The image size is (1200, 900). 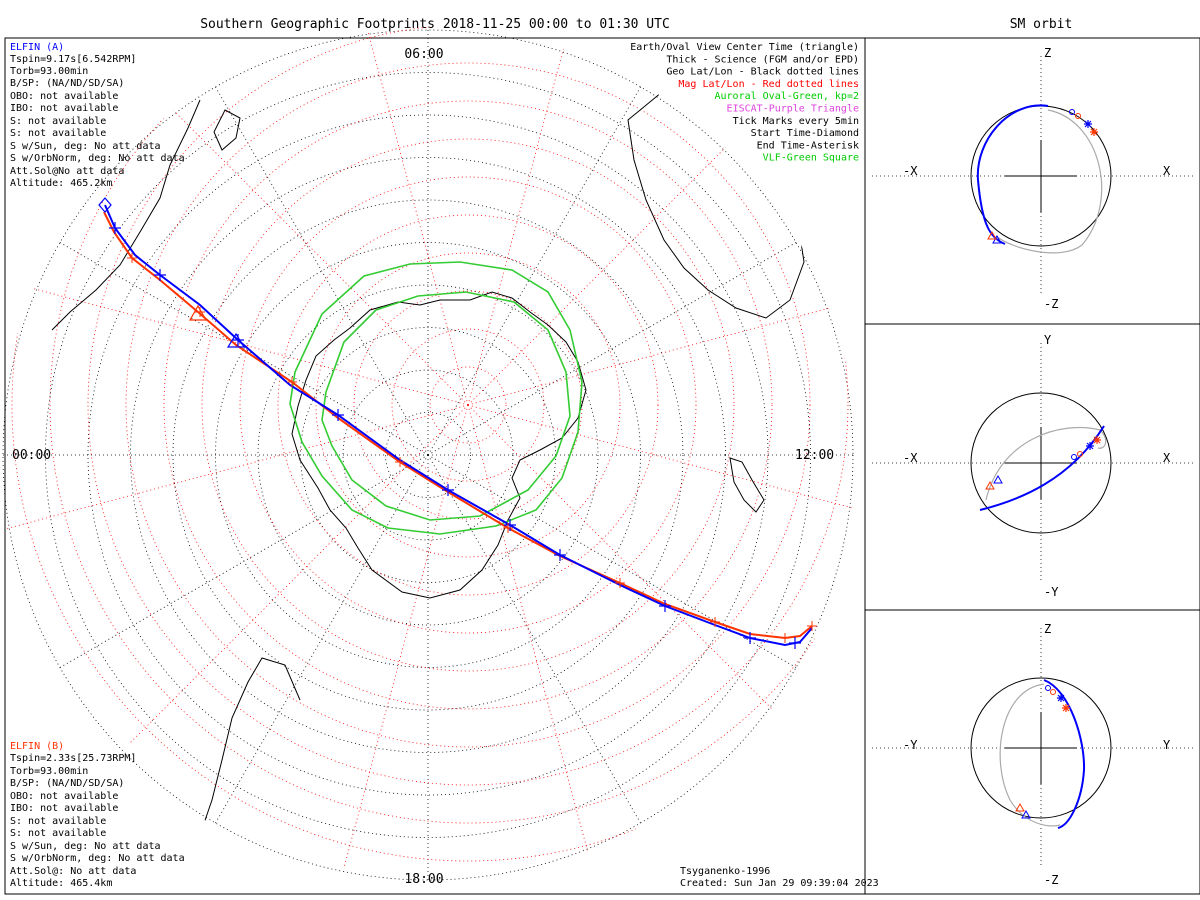 What do you see at coordinates (808, 145) in the screenshot?
I see `legend-entry: End Time-Asterisk` at bounding box center [808, 145].